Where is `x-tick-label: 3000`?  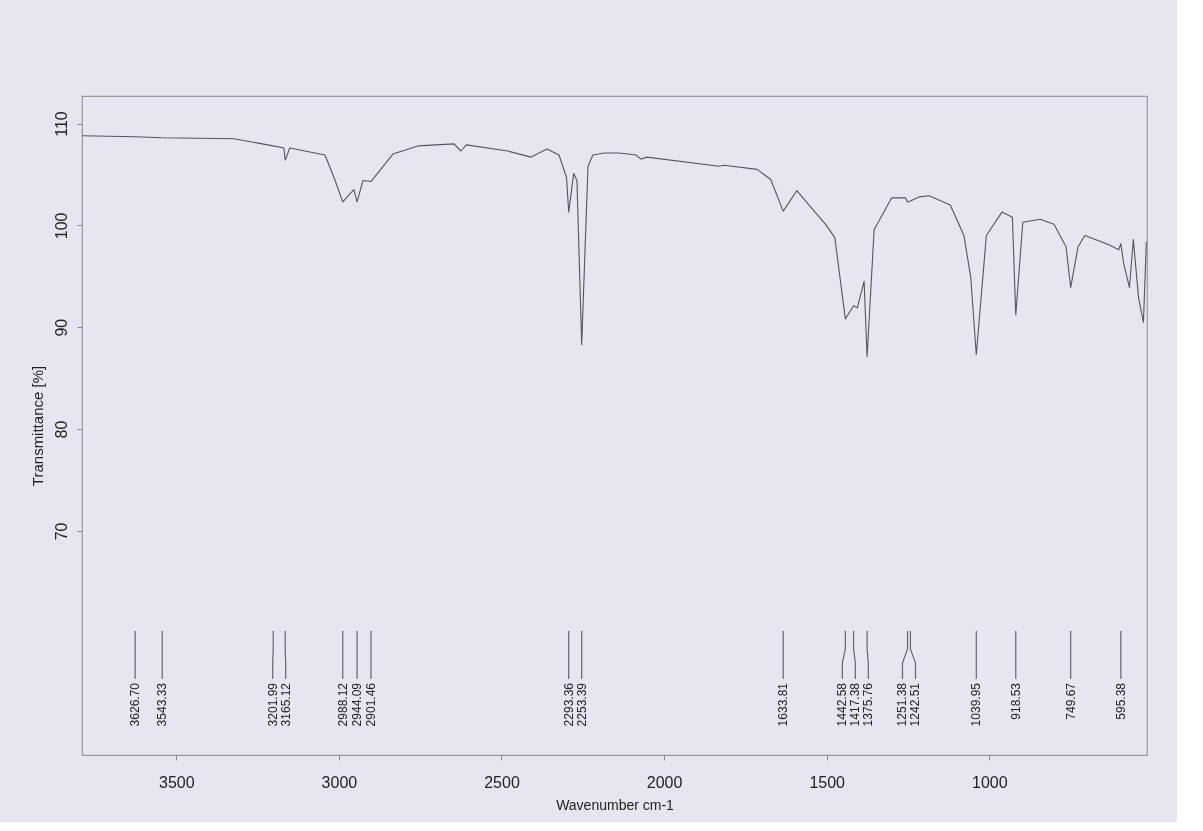
x-tick-label: 3000 is located at coordinates (339, 782).